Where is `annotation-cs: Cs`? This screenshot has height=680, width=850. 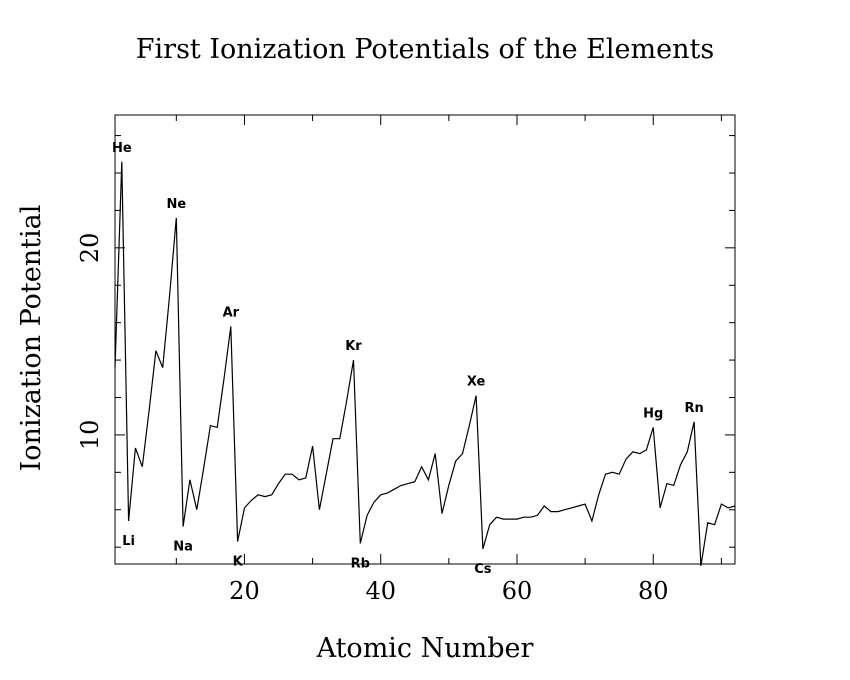
annotation-cs: Cs is located at coordinates (483, 569).